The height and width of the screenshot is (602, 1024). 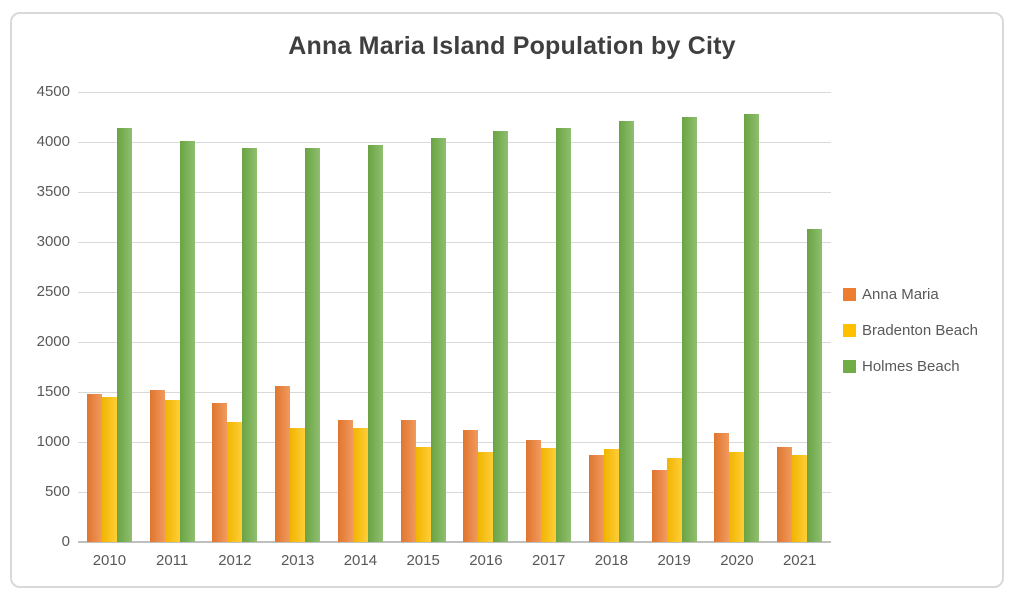 I want to click on bar-bradenton-beach-2012, so click(x=235, y=482).